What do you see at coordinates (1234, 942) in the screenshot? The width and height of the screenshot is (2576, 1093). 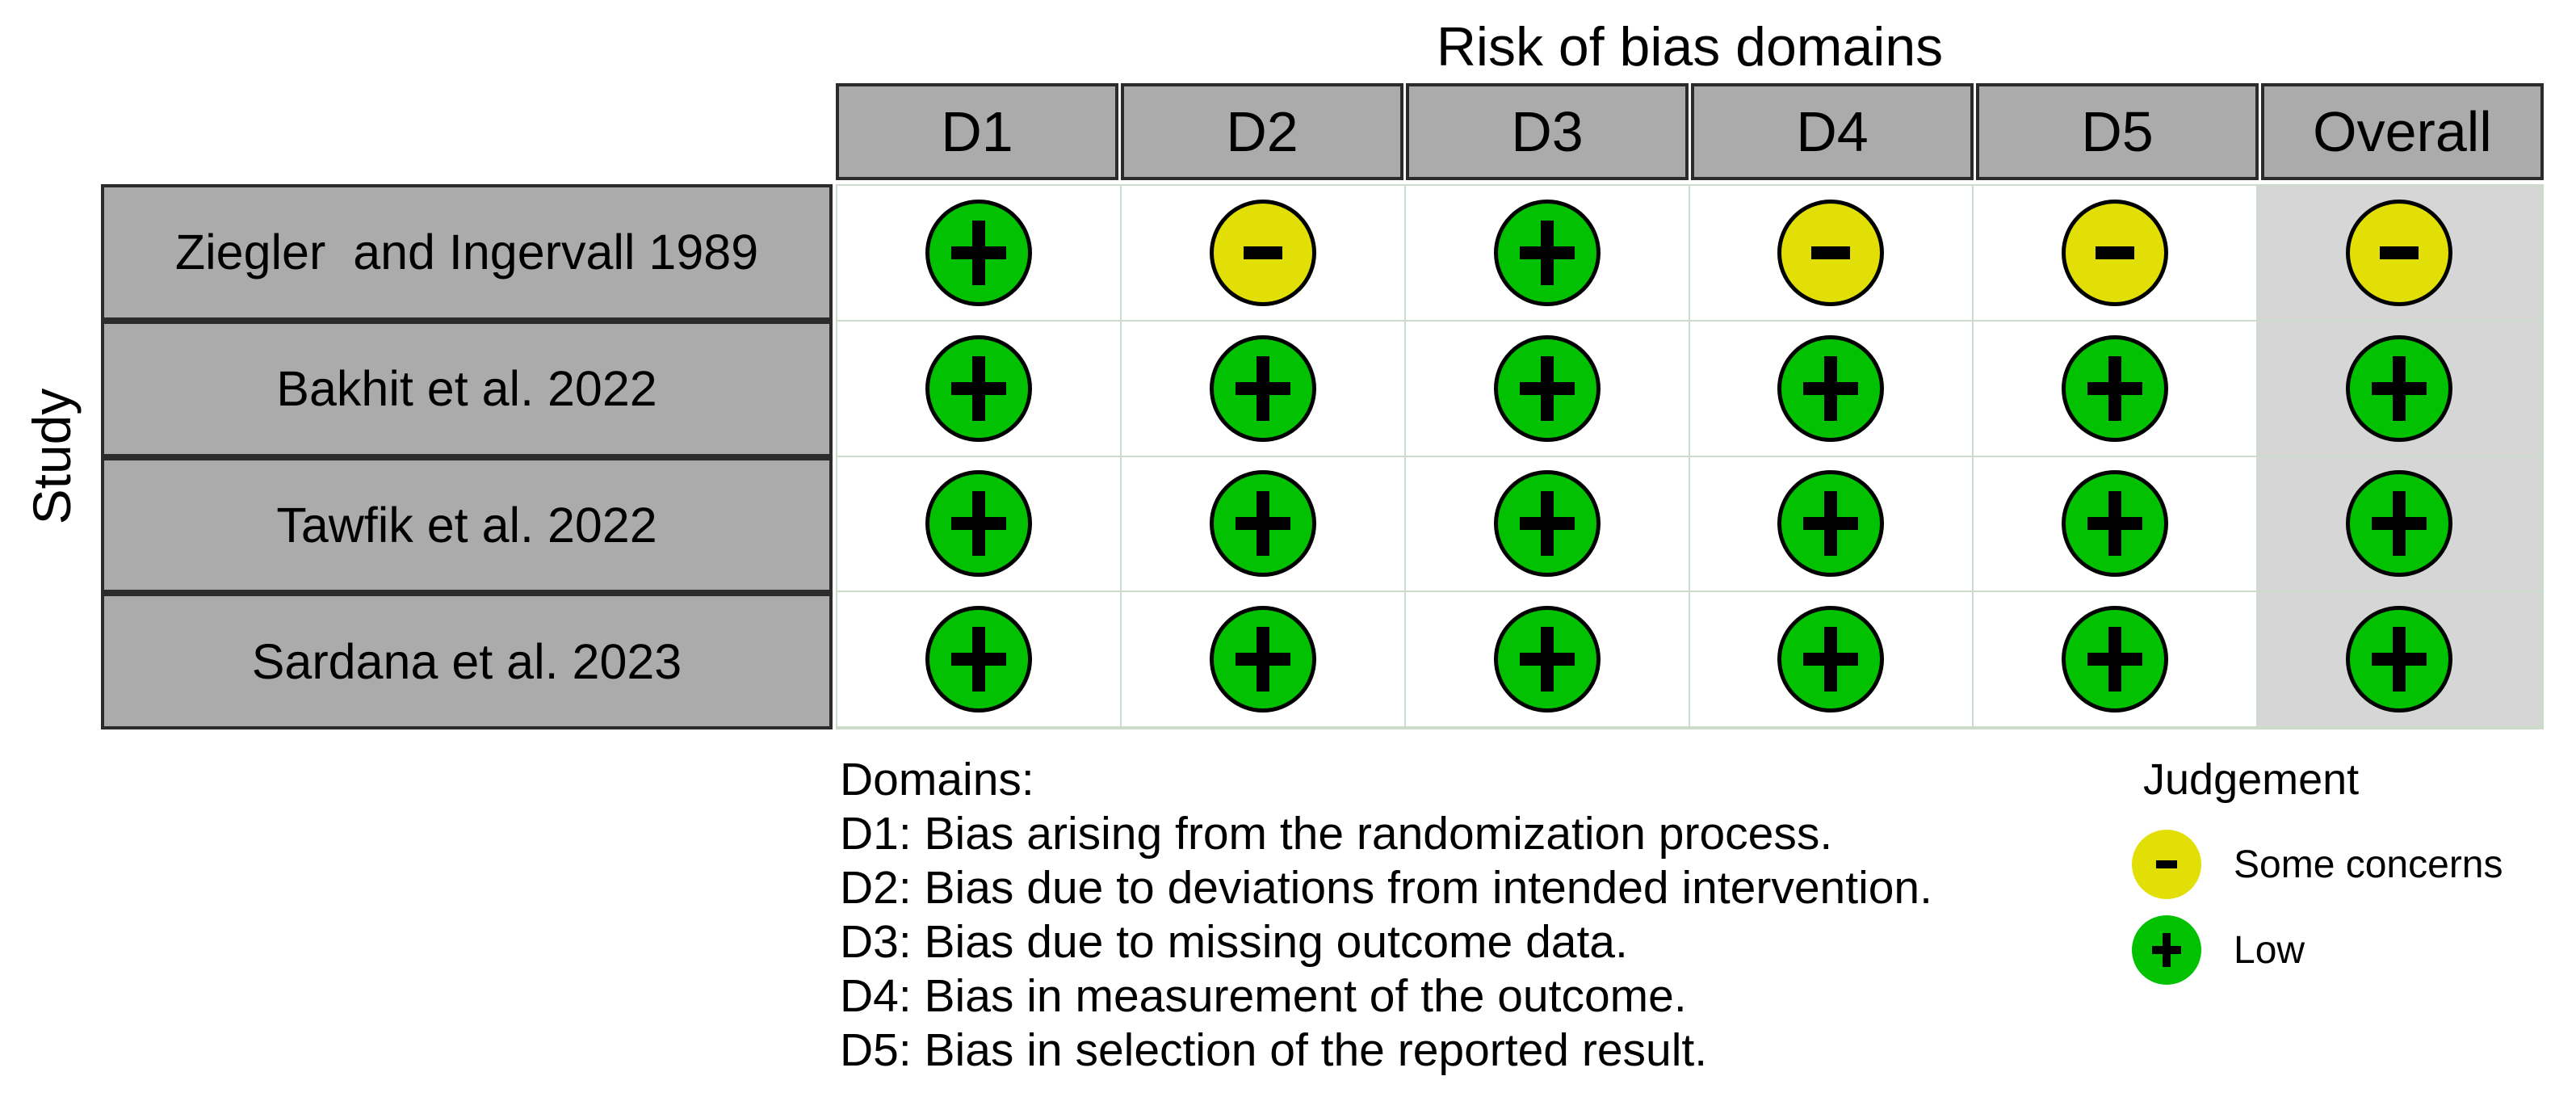 I see `domain-definition-line: D3: Bias due to missing outcome data.` at bounding box center [1234, 942].